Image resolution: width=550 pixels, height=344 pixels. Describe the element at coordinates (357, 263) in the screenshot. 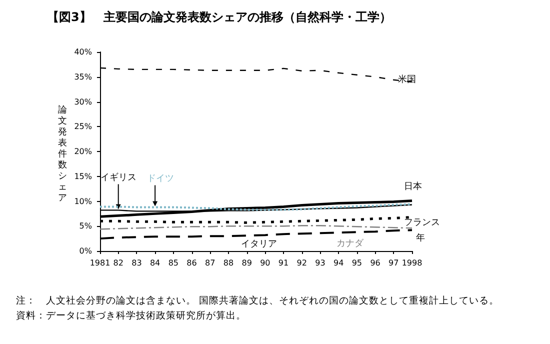

I see `x-tick-label: 95` at that location.